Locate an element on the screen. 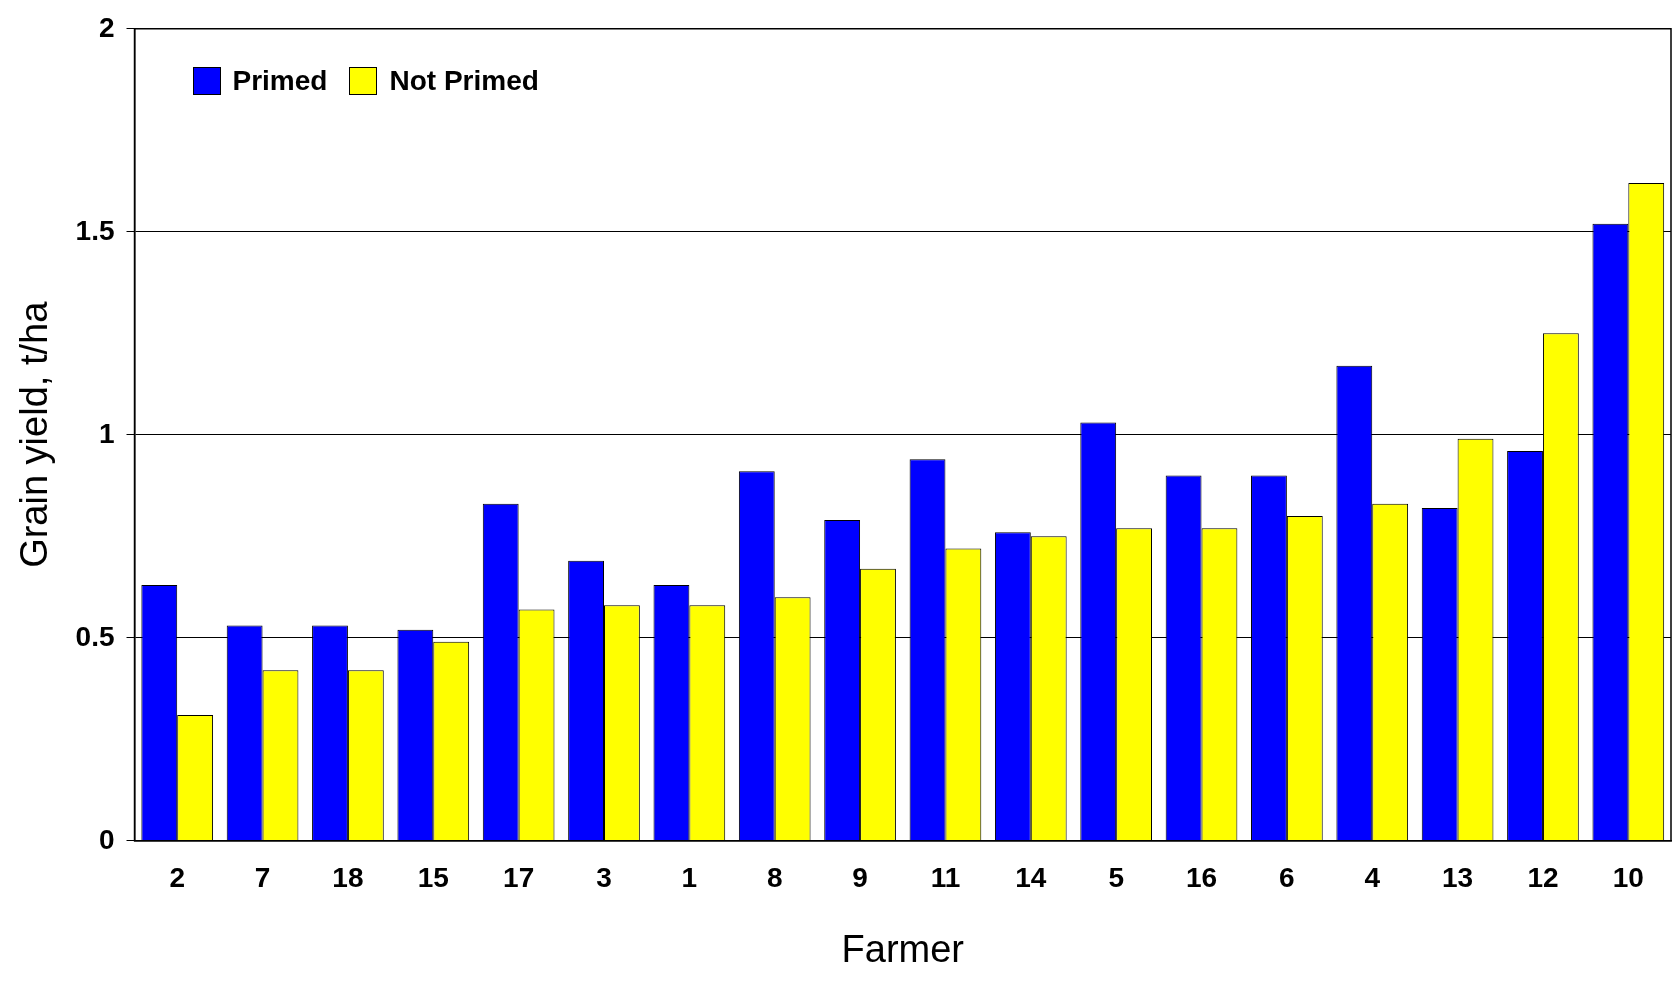  x-tick-label: 4 is located at coordinates (1372, 878).